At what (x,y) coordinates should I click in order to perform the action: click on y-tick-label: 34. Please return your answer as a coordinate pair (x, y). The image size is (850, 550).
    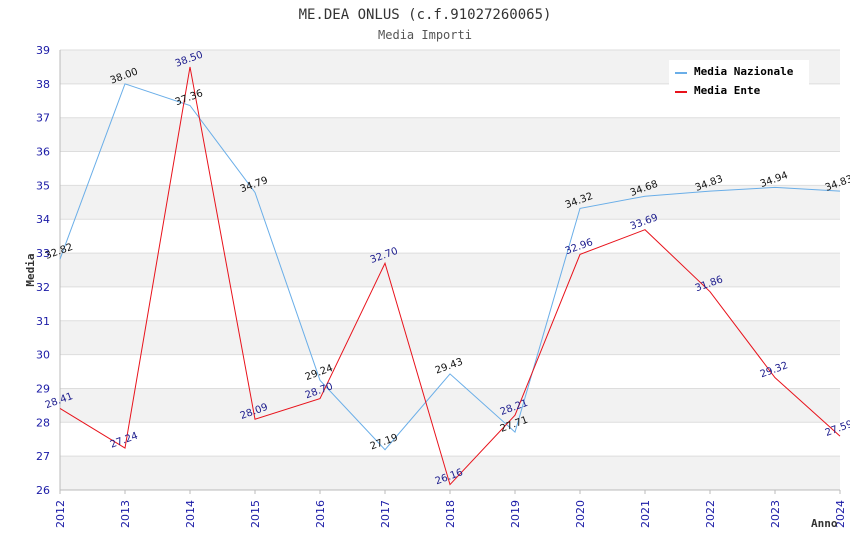
    Looking at the image, I should click on (43, 219).